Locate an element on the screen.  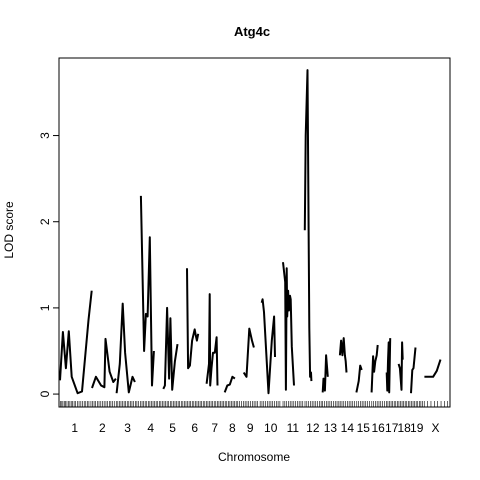
x-tick-label: 2 is located at coordinates (102, 428).